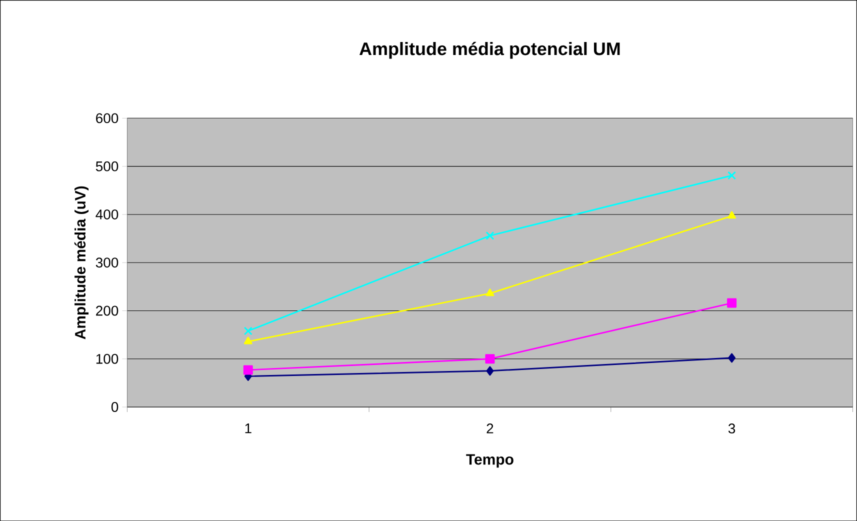 The image size is (857, 521). Describe the element at coordinates (107, 118) in the screenshot. I see `y-tick-label: 600` at that location.